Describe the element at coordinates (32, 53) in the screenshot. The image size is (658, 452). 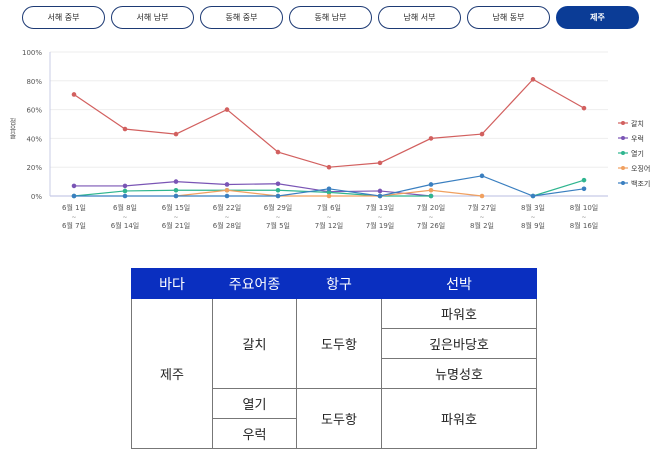
I see `y-tick-label: 100%` at that location.